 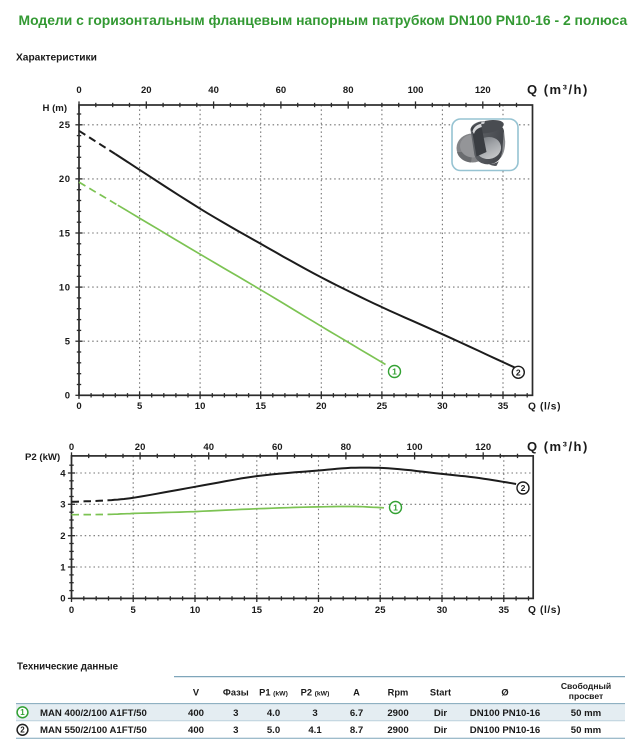 What do you see at coordinates (55, 108) in the screenshot?
I see `svg-text: H (m)` at bounding box center [55, 108].